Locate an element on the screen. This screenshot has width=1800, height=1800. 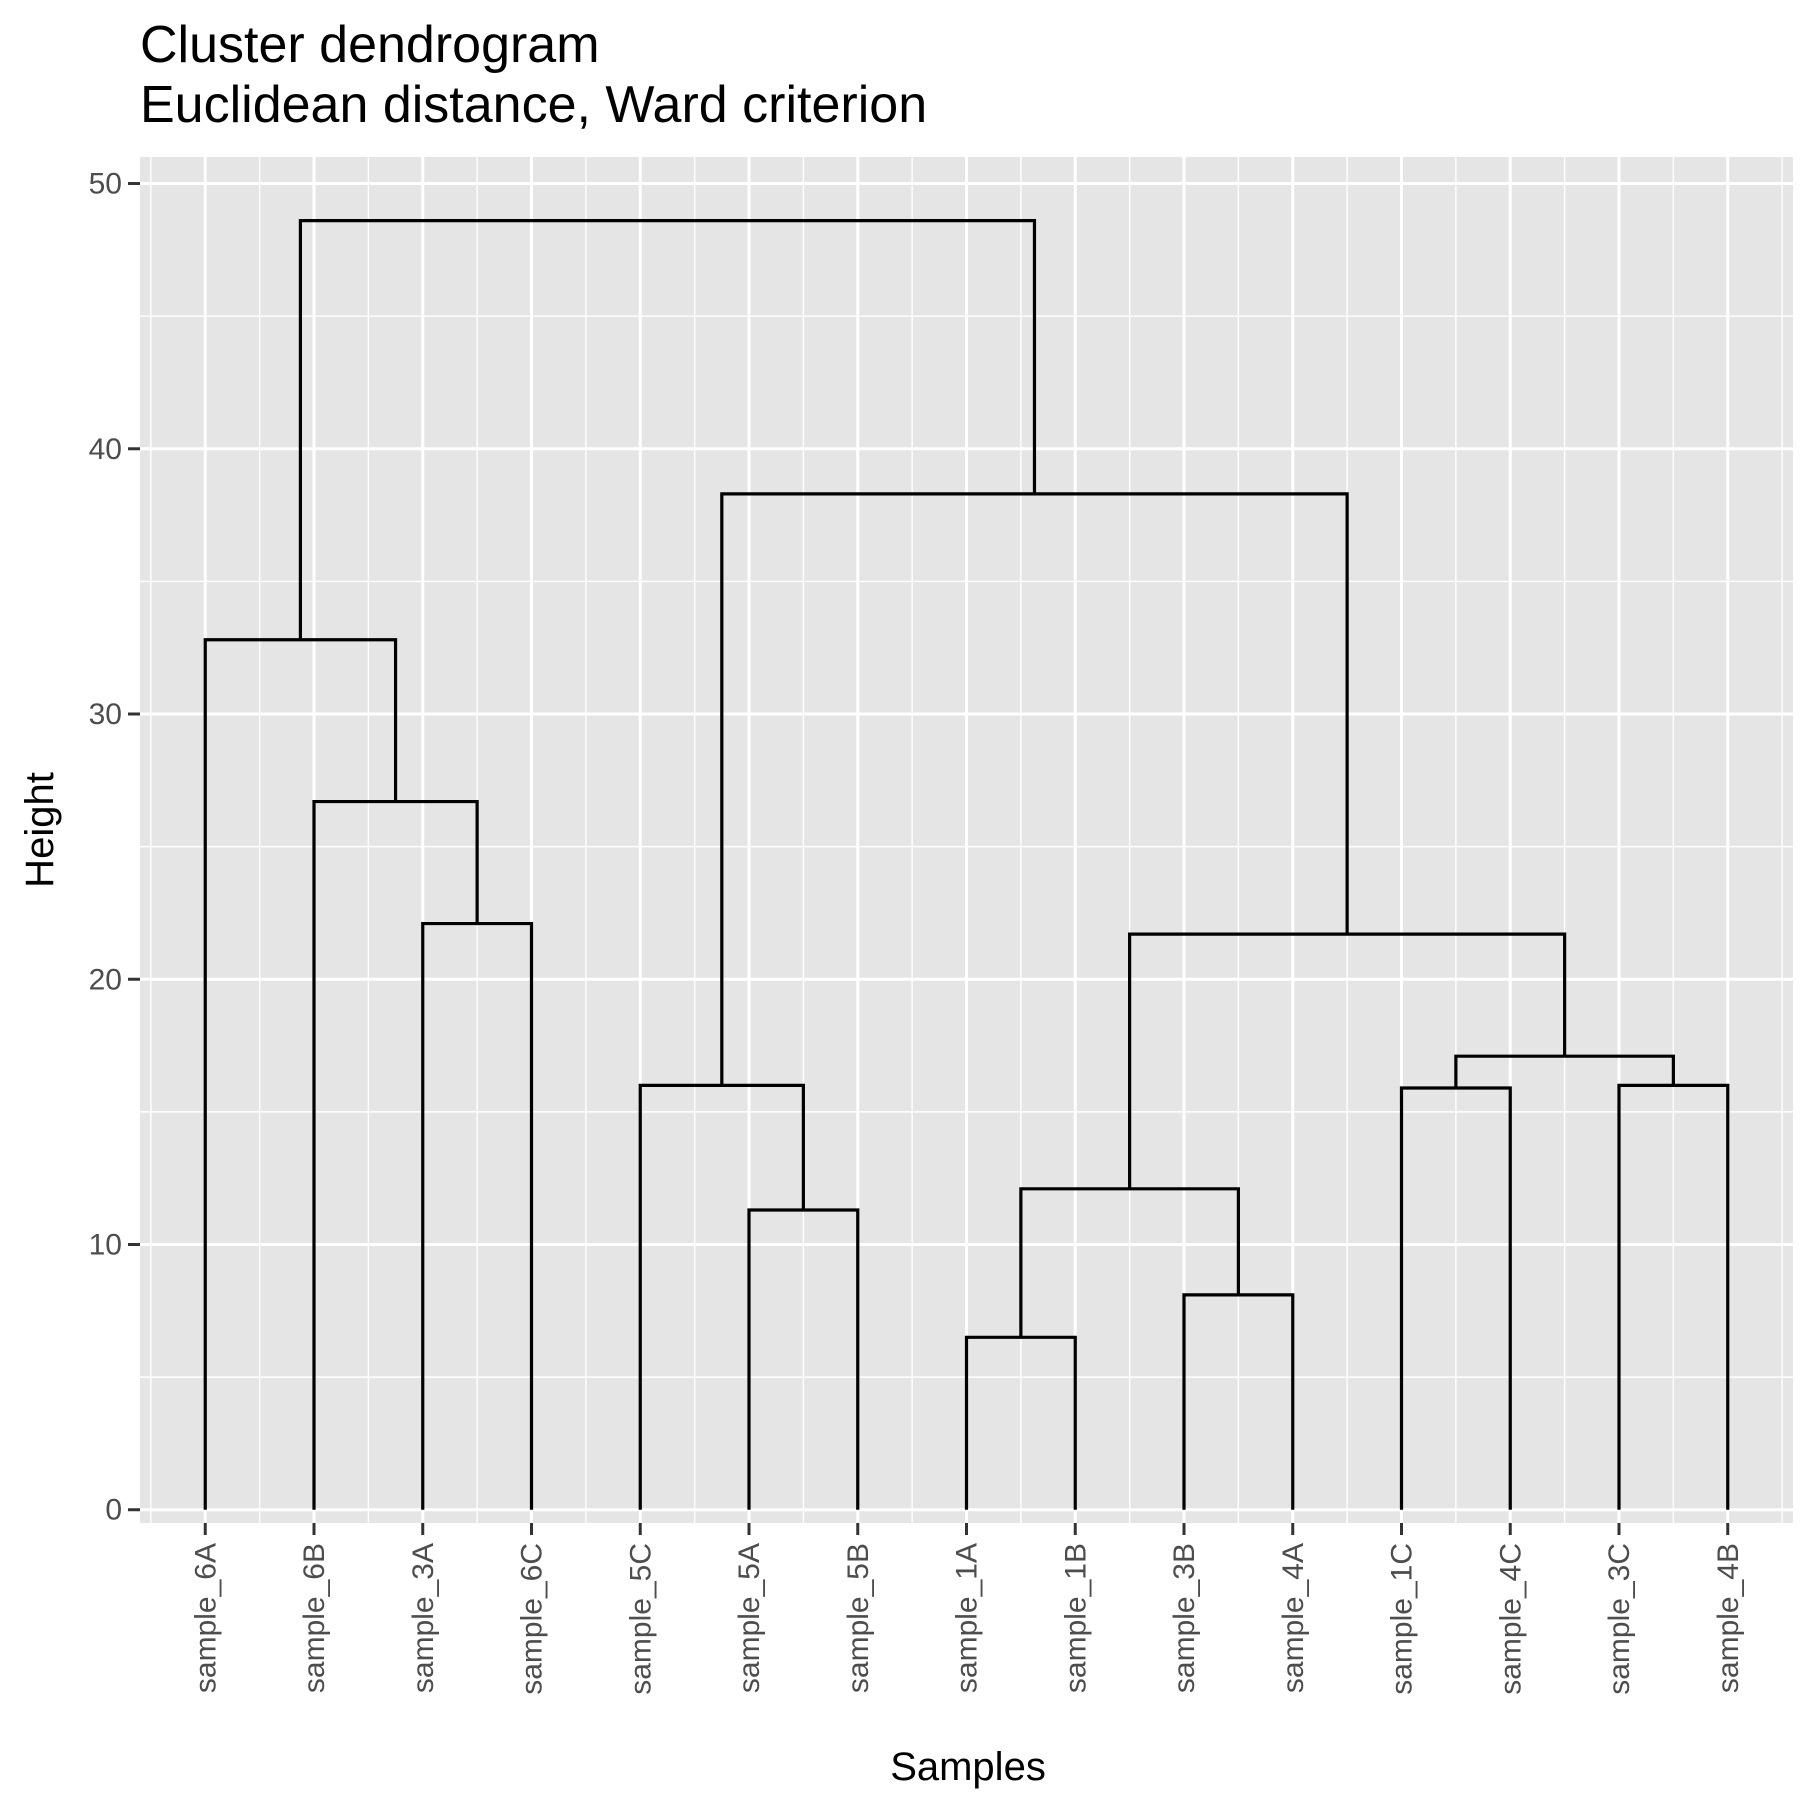
x-tick-label: sample_3C is located at coordinates (1619, 1619).